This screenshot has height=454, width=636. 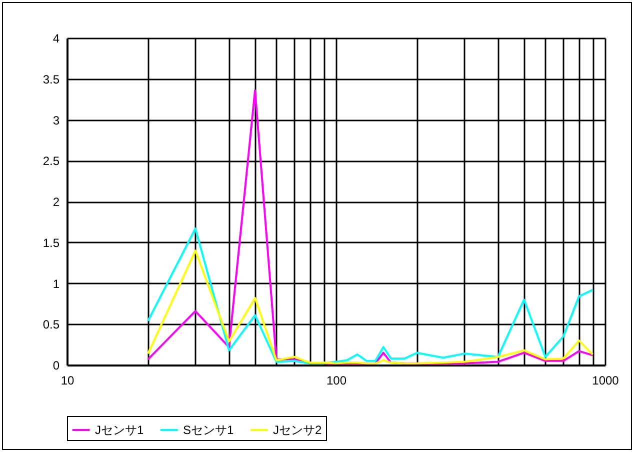 I want to click on legend-label: Jセンサ2, so click(x=297, y=430).